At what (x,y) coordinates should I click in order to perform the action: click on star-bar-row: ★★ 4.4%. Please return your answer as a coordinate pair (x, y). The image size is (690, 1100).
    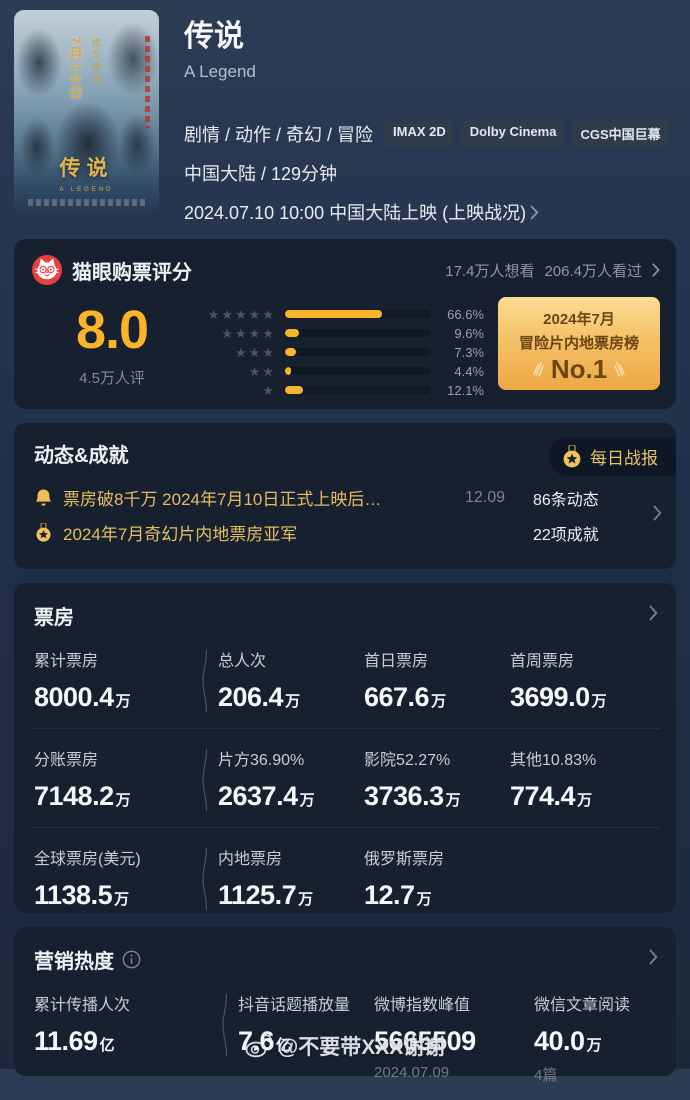
    Looking at the image, I should click on (338, 371).